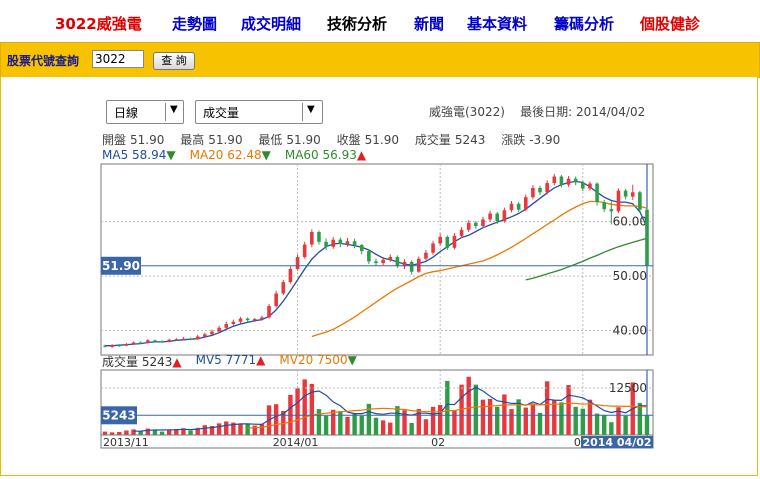 The height and width of the screenshot is (479, 760). I want to click on stock-header: 威強電(3022) 最後日期: 2014/04/02, so click(537, 111).